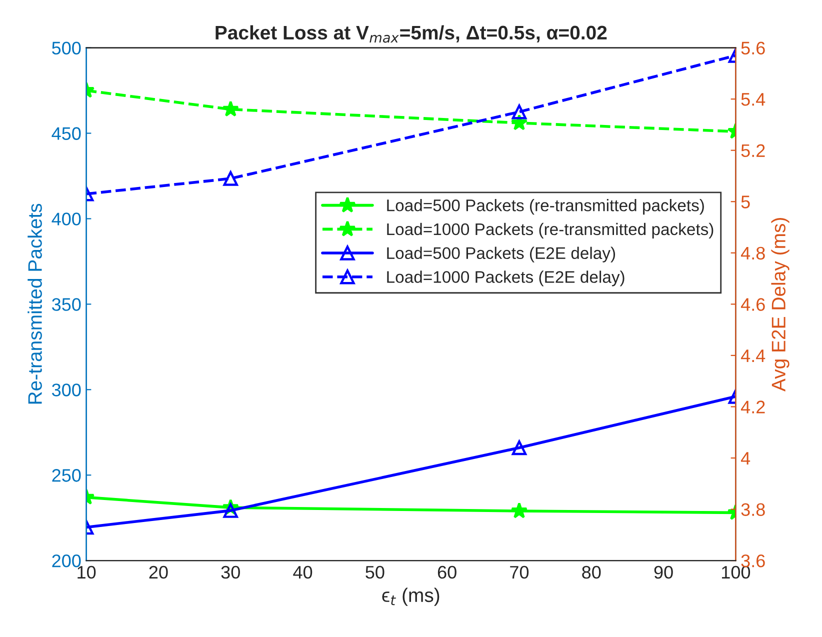 Image resolution: width=822 pixels, height=637 pixels. Describe the element at coordinates (66, 304) in the screenshot. I see `y-tick-label: 350` at that location.